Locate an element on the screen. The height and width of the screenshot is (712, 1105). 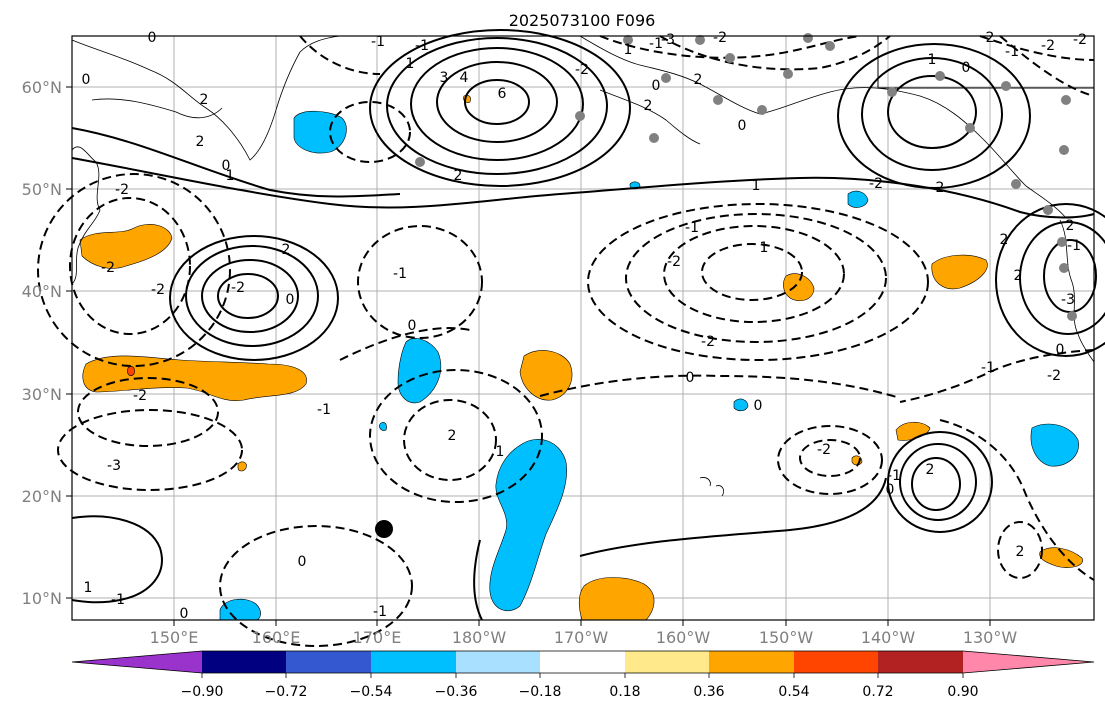
colorbar-tick-label: −0.72 is located at coordinates (286, 692).